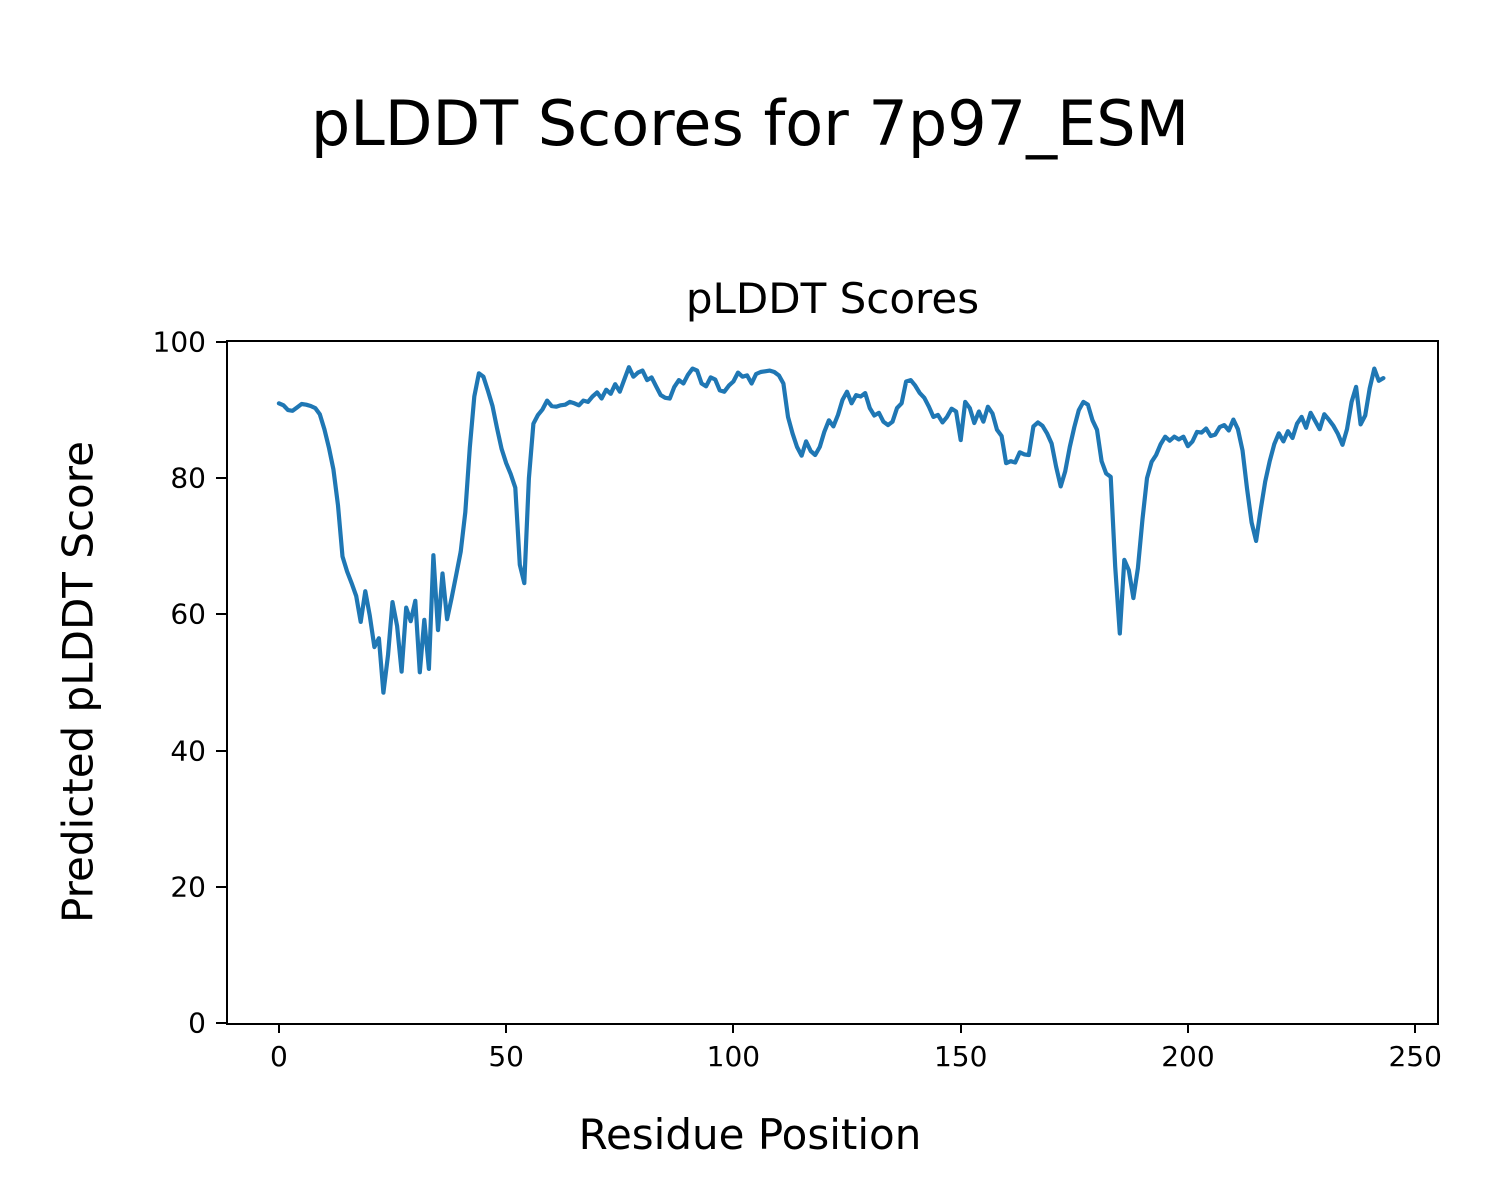 The height and width of the screenshot is (1200, 1500). Describe the element at coordinates (179, 342) in the screenshot. I see `y-tick-label: 100` at that location.